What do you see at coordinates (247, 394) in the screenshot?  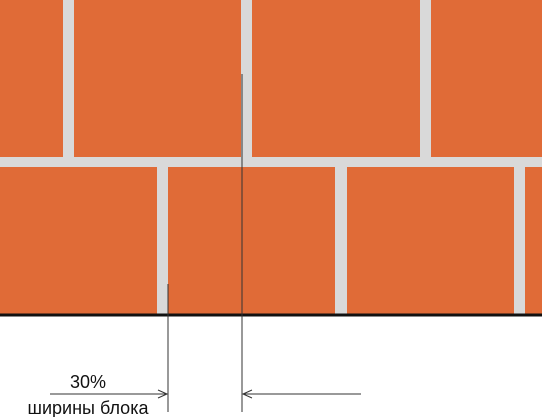 I see `dimension-arrow-right-head` at bounding box center [247, 394].